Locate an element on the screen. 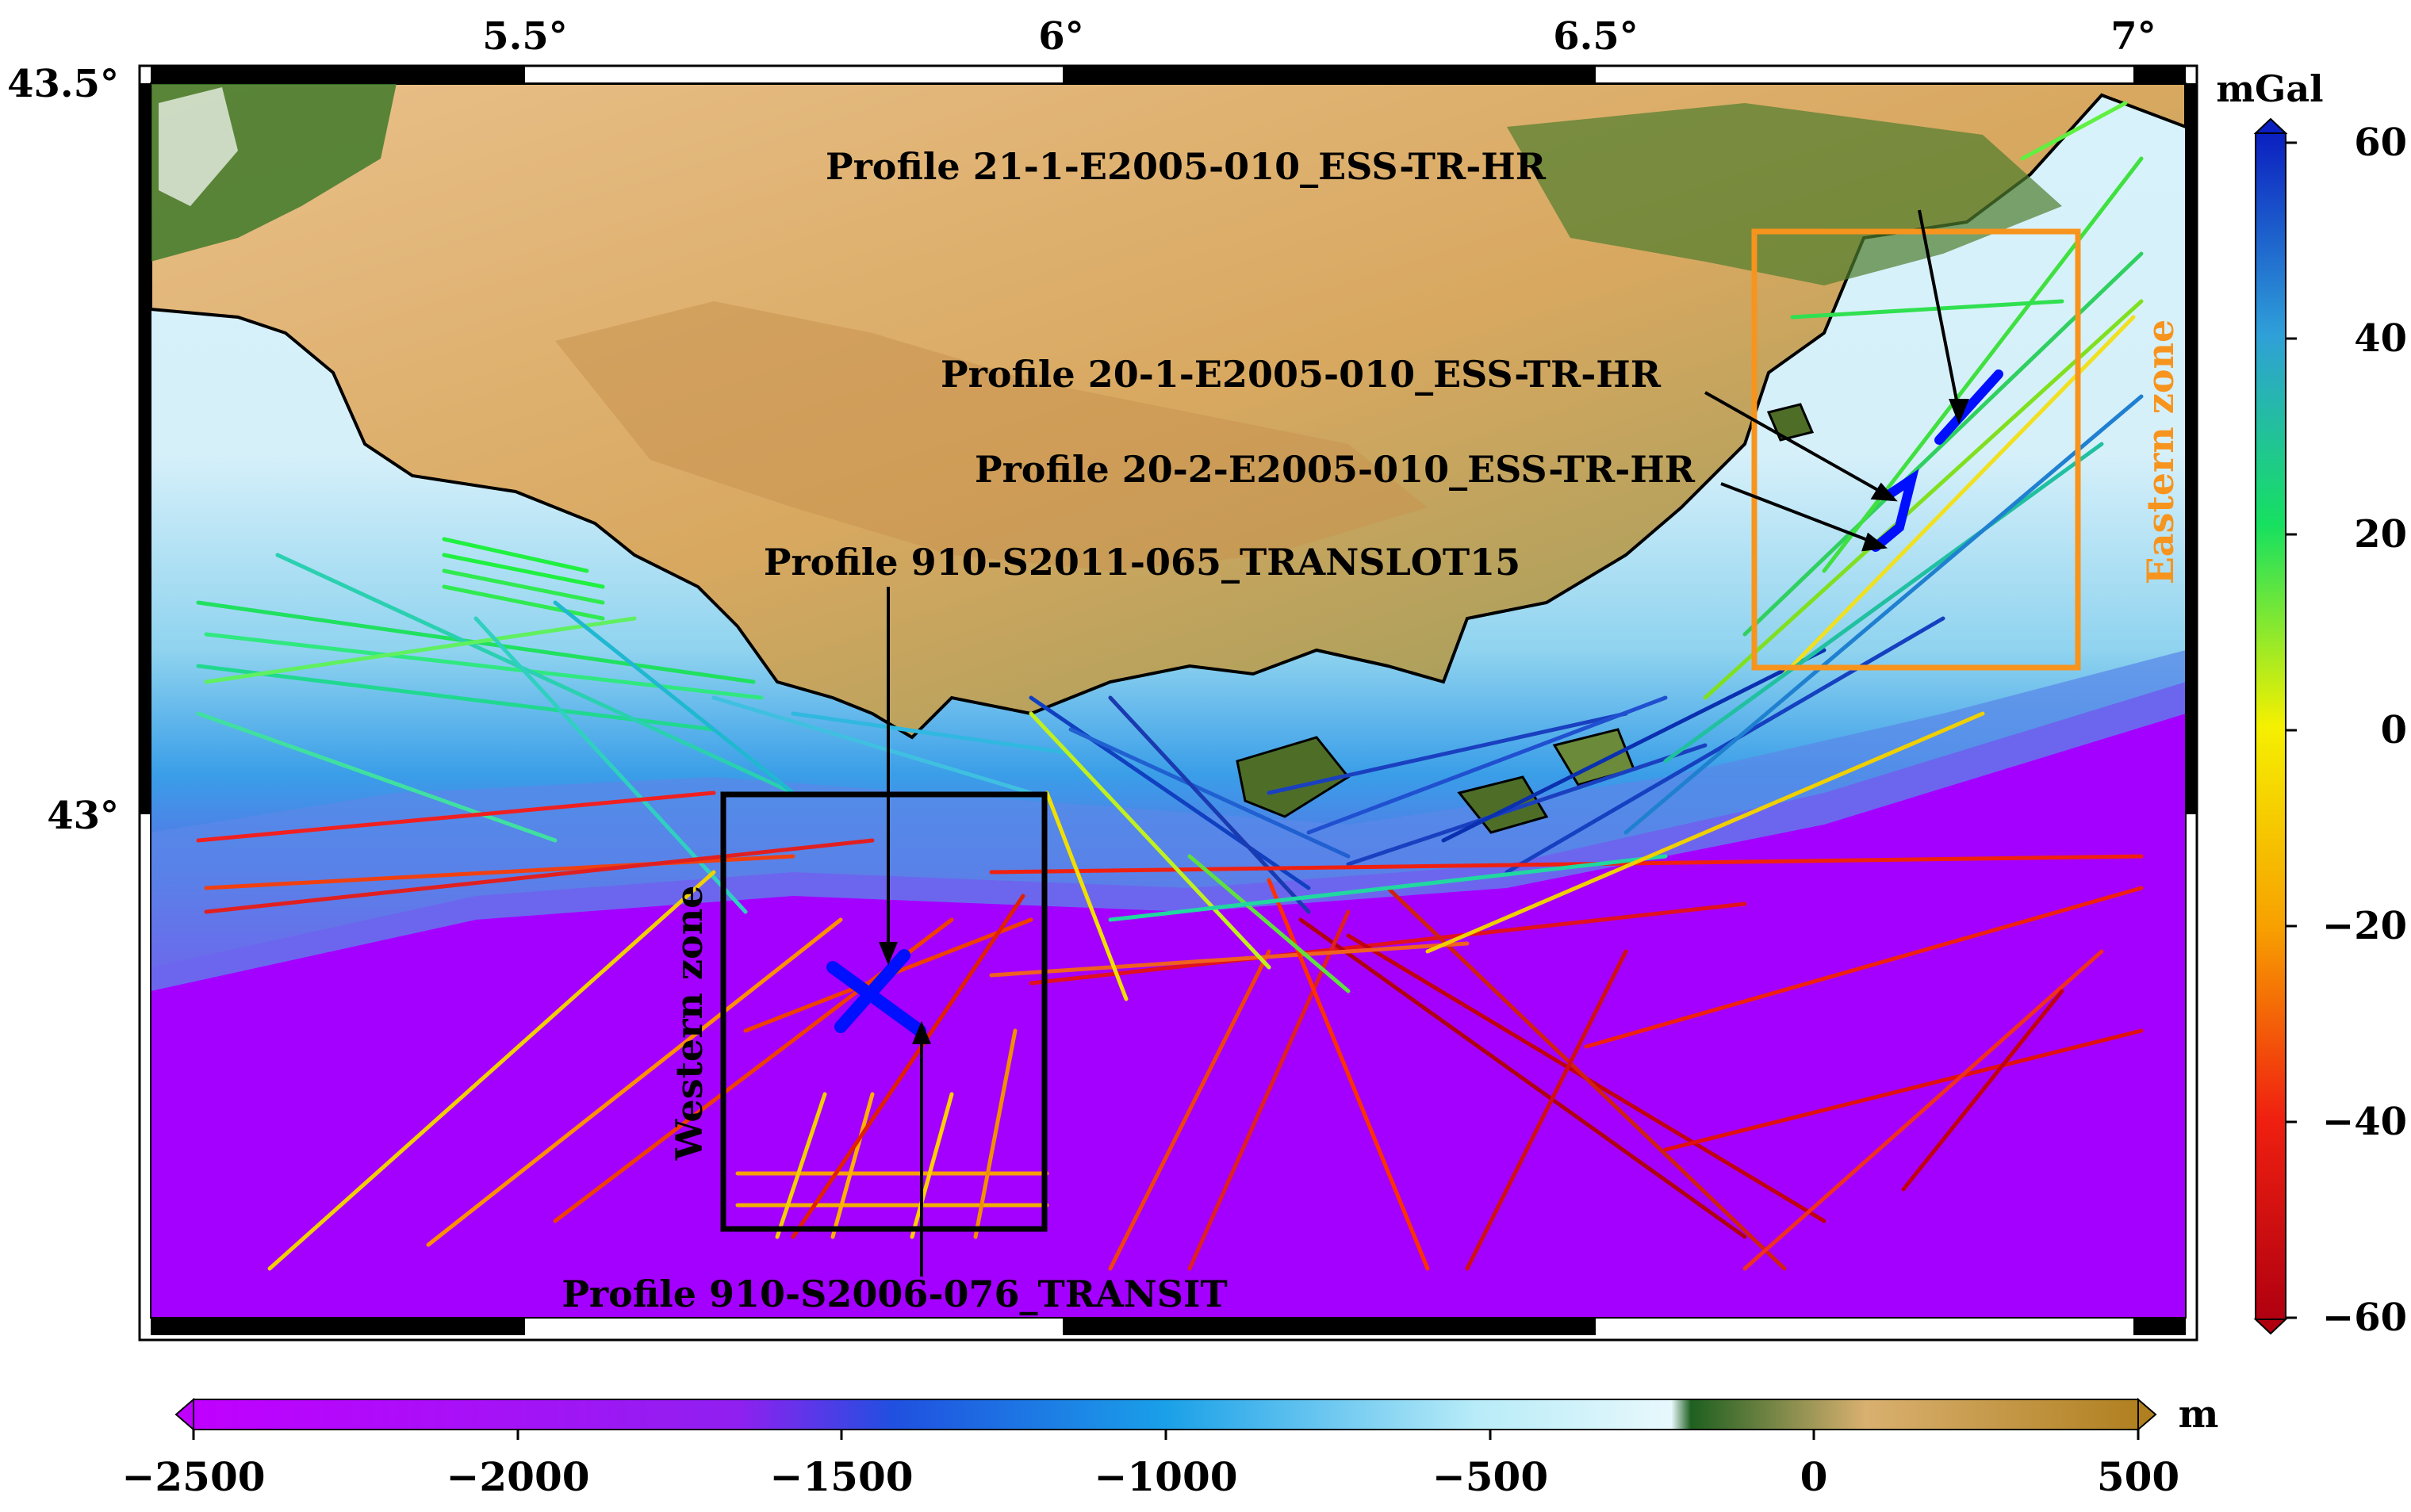 This screenshot has height=1512, width=2411. annotation-profile-21-1: Profile 21-1-E2005-010_ESS-TR-HR is located at coordinates (1186, 166).